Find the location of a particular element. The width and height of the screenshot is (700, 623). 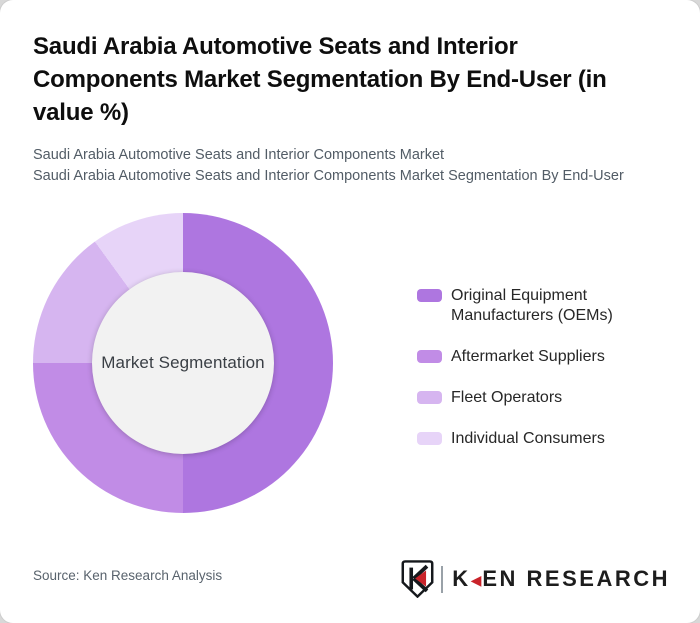

legend-item-aftermarket: Aftermarket Suppliers is located at coordinates (542, 357).